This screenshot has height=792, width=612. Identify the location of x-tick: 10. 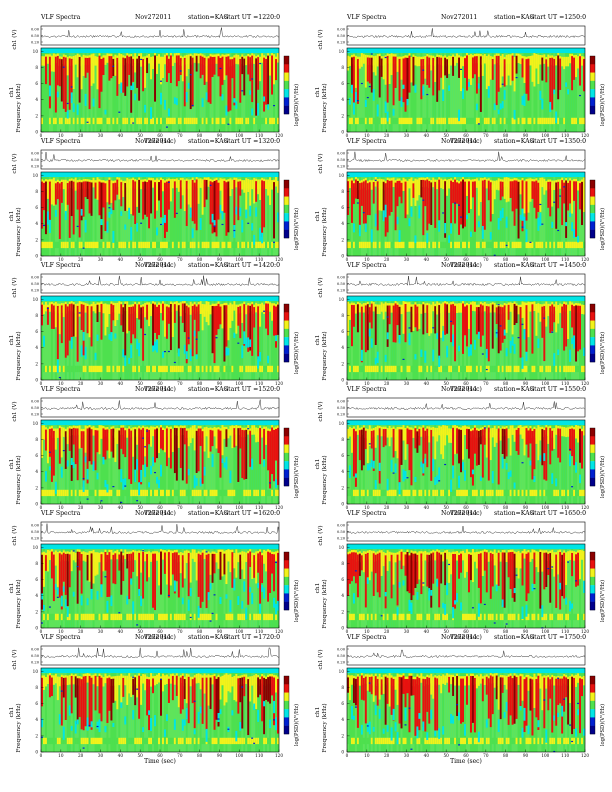
(367, 507).